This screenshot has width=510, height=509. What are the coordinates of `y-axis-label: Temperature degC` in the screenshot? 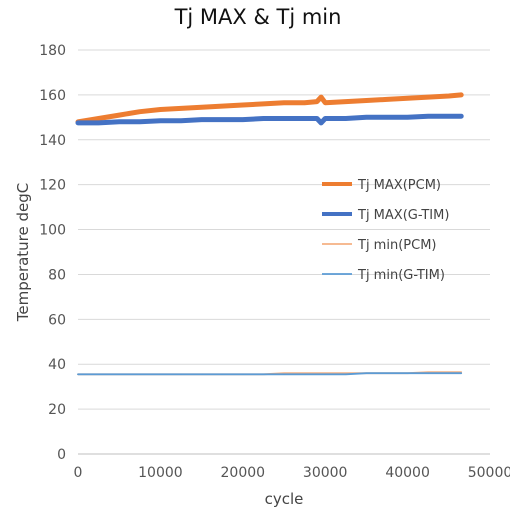 It's located at (23, 253).